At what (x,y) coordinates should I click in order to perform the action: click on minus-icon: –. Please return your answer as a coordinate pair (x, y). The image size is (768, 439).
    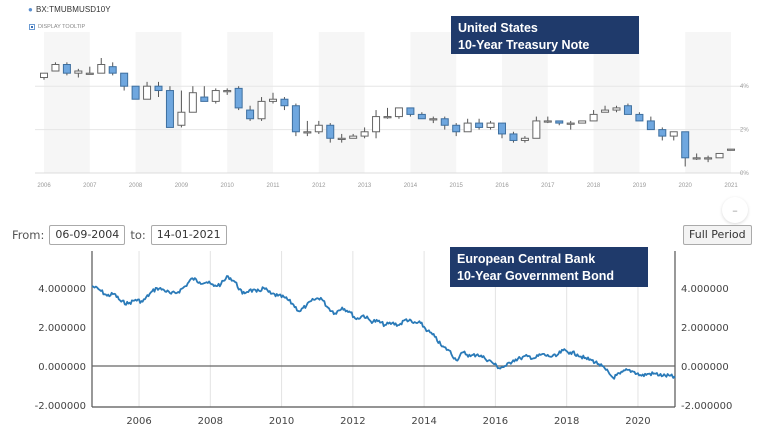
    Looking at the image, I should click on (735, 210).